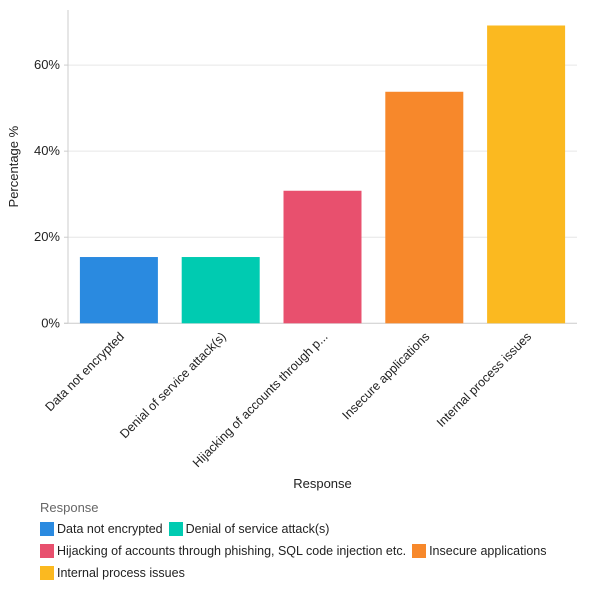 The width and height of the screenshot is (600, 600). Describe the element at coordinates (69, 507) in the screenshot. I see `legend-title: Response` at that location.